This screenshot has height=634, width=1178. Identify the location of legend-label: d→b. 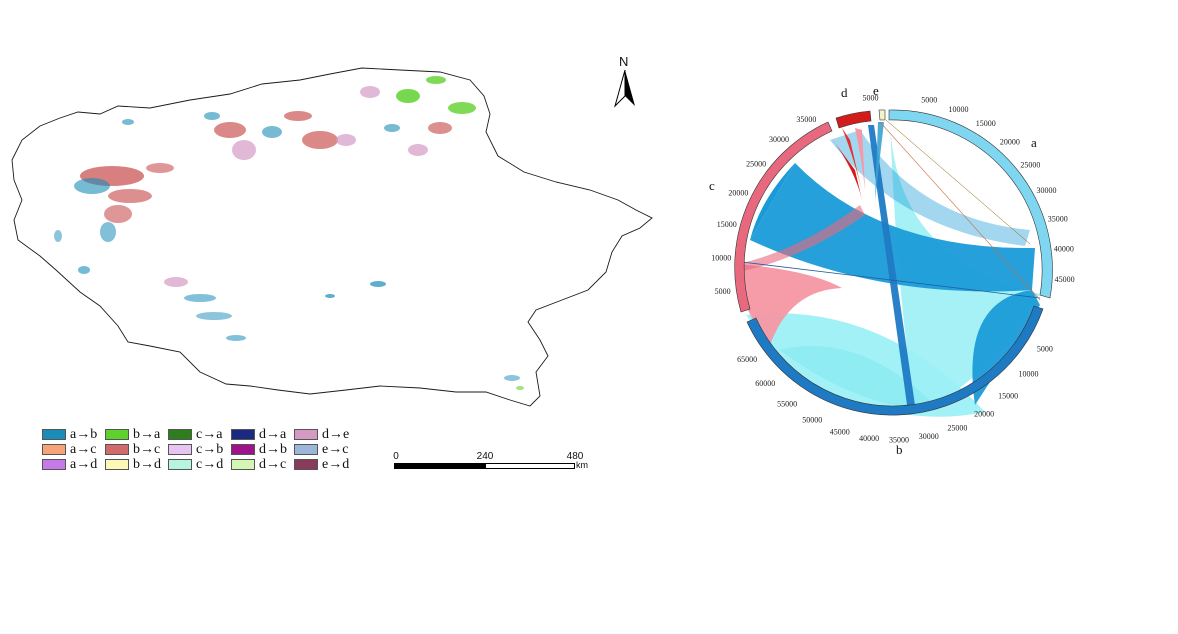
(273, 449).